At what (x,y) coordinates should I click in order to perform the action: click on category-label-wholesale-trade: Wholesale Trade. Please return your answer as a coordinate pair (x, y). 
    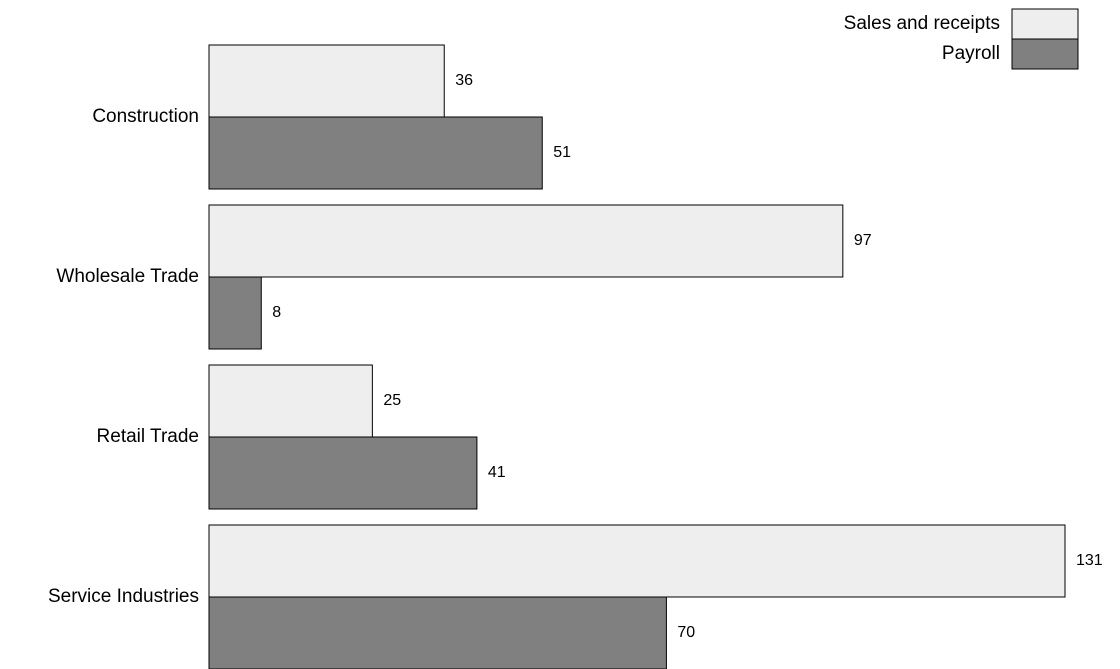
    Looking at the image, I should click on (127, 276).